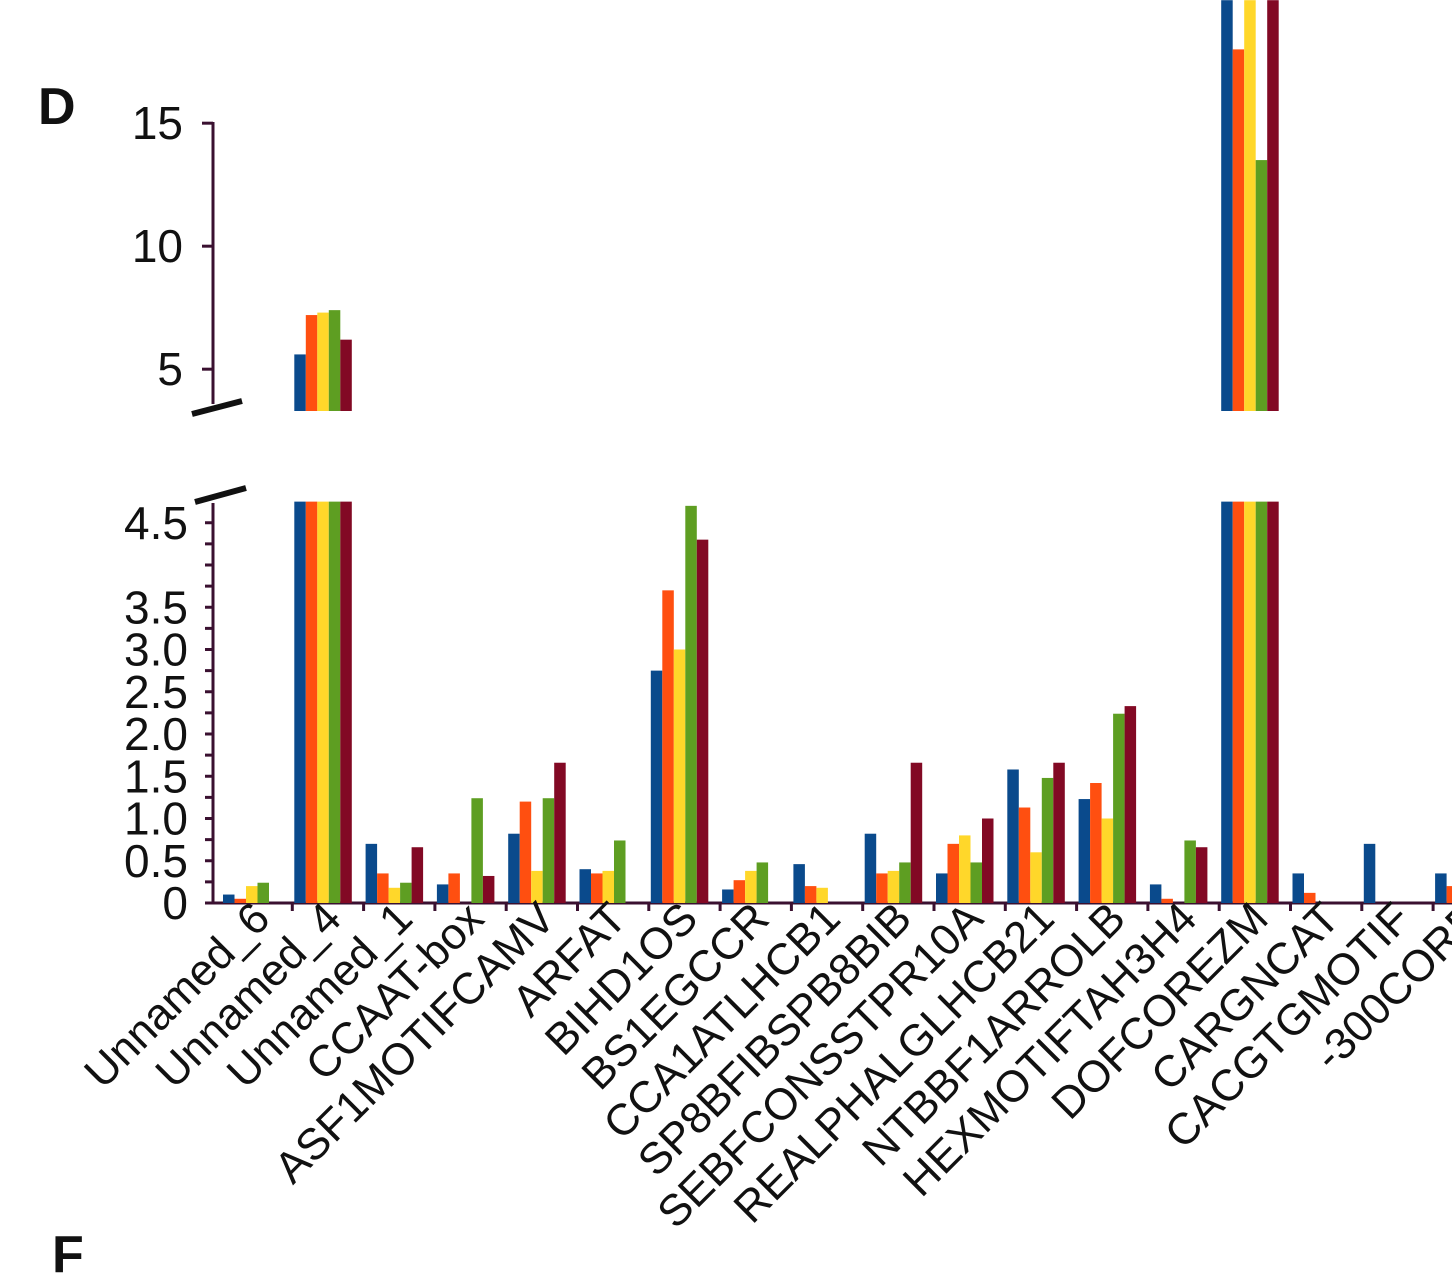  I want to click on bar-SP8BFIBSPB8BIB-s1, so click(870, 868).